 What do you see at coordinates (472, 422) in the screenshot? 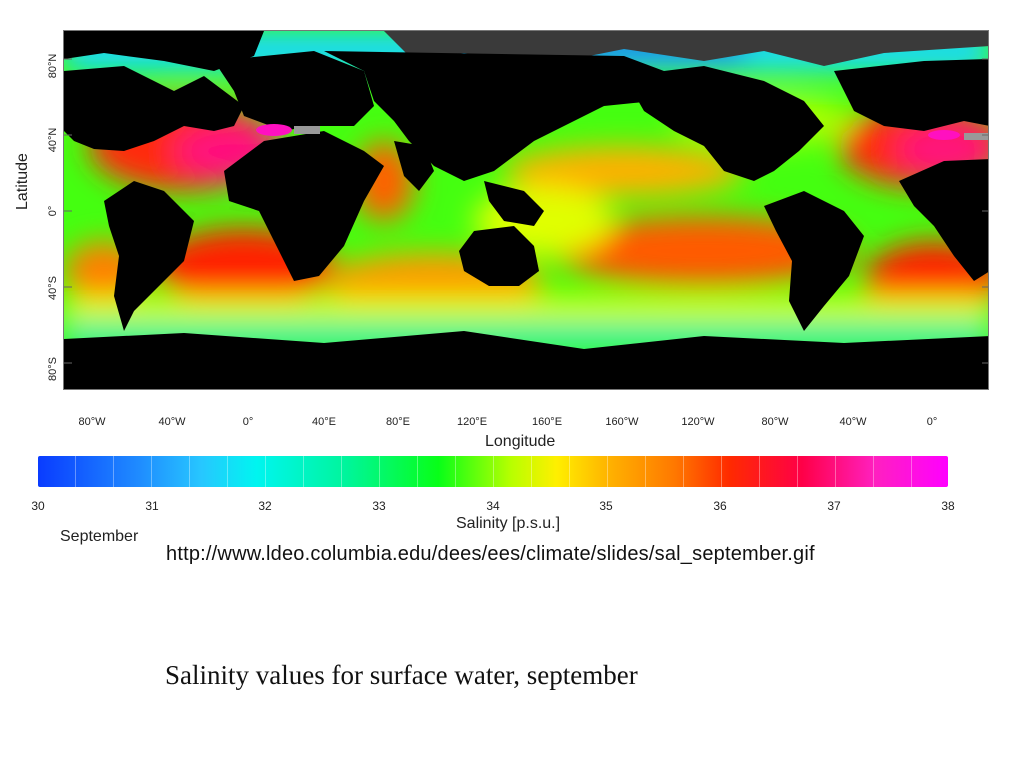
I see `longitude-tick: 120°E` at bounding box center [472, 422].